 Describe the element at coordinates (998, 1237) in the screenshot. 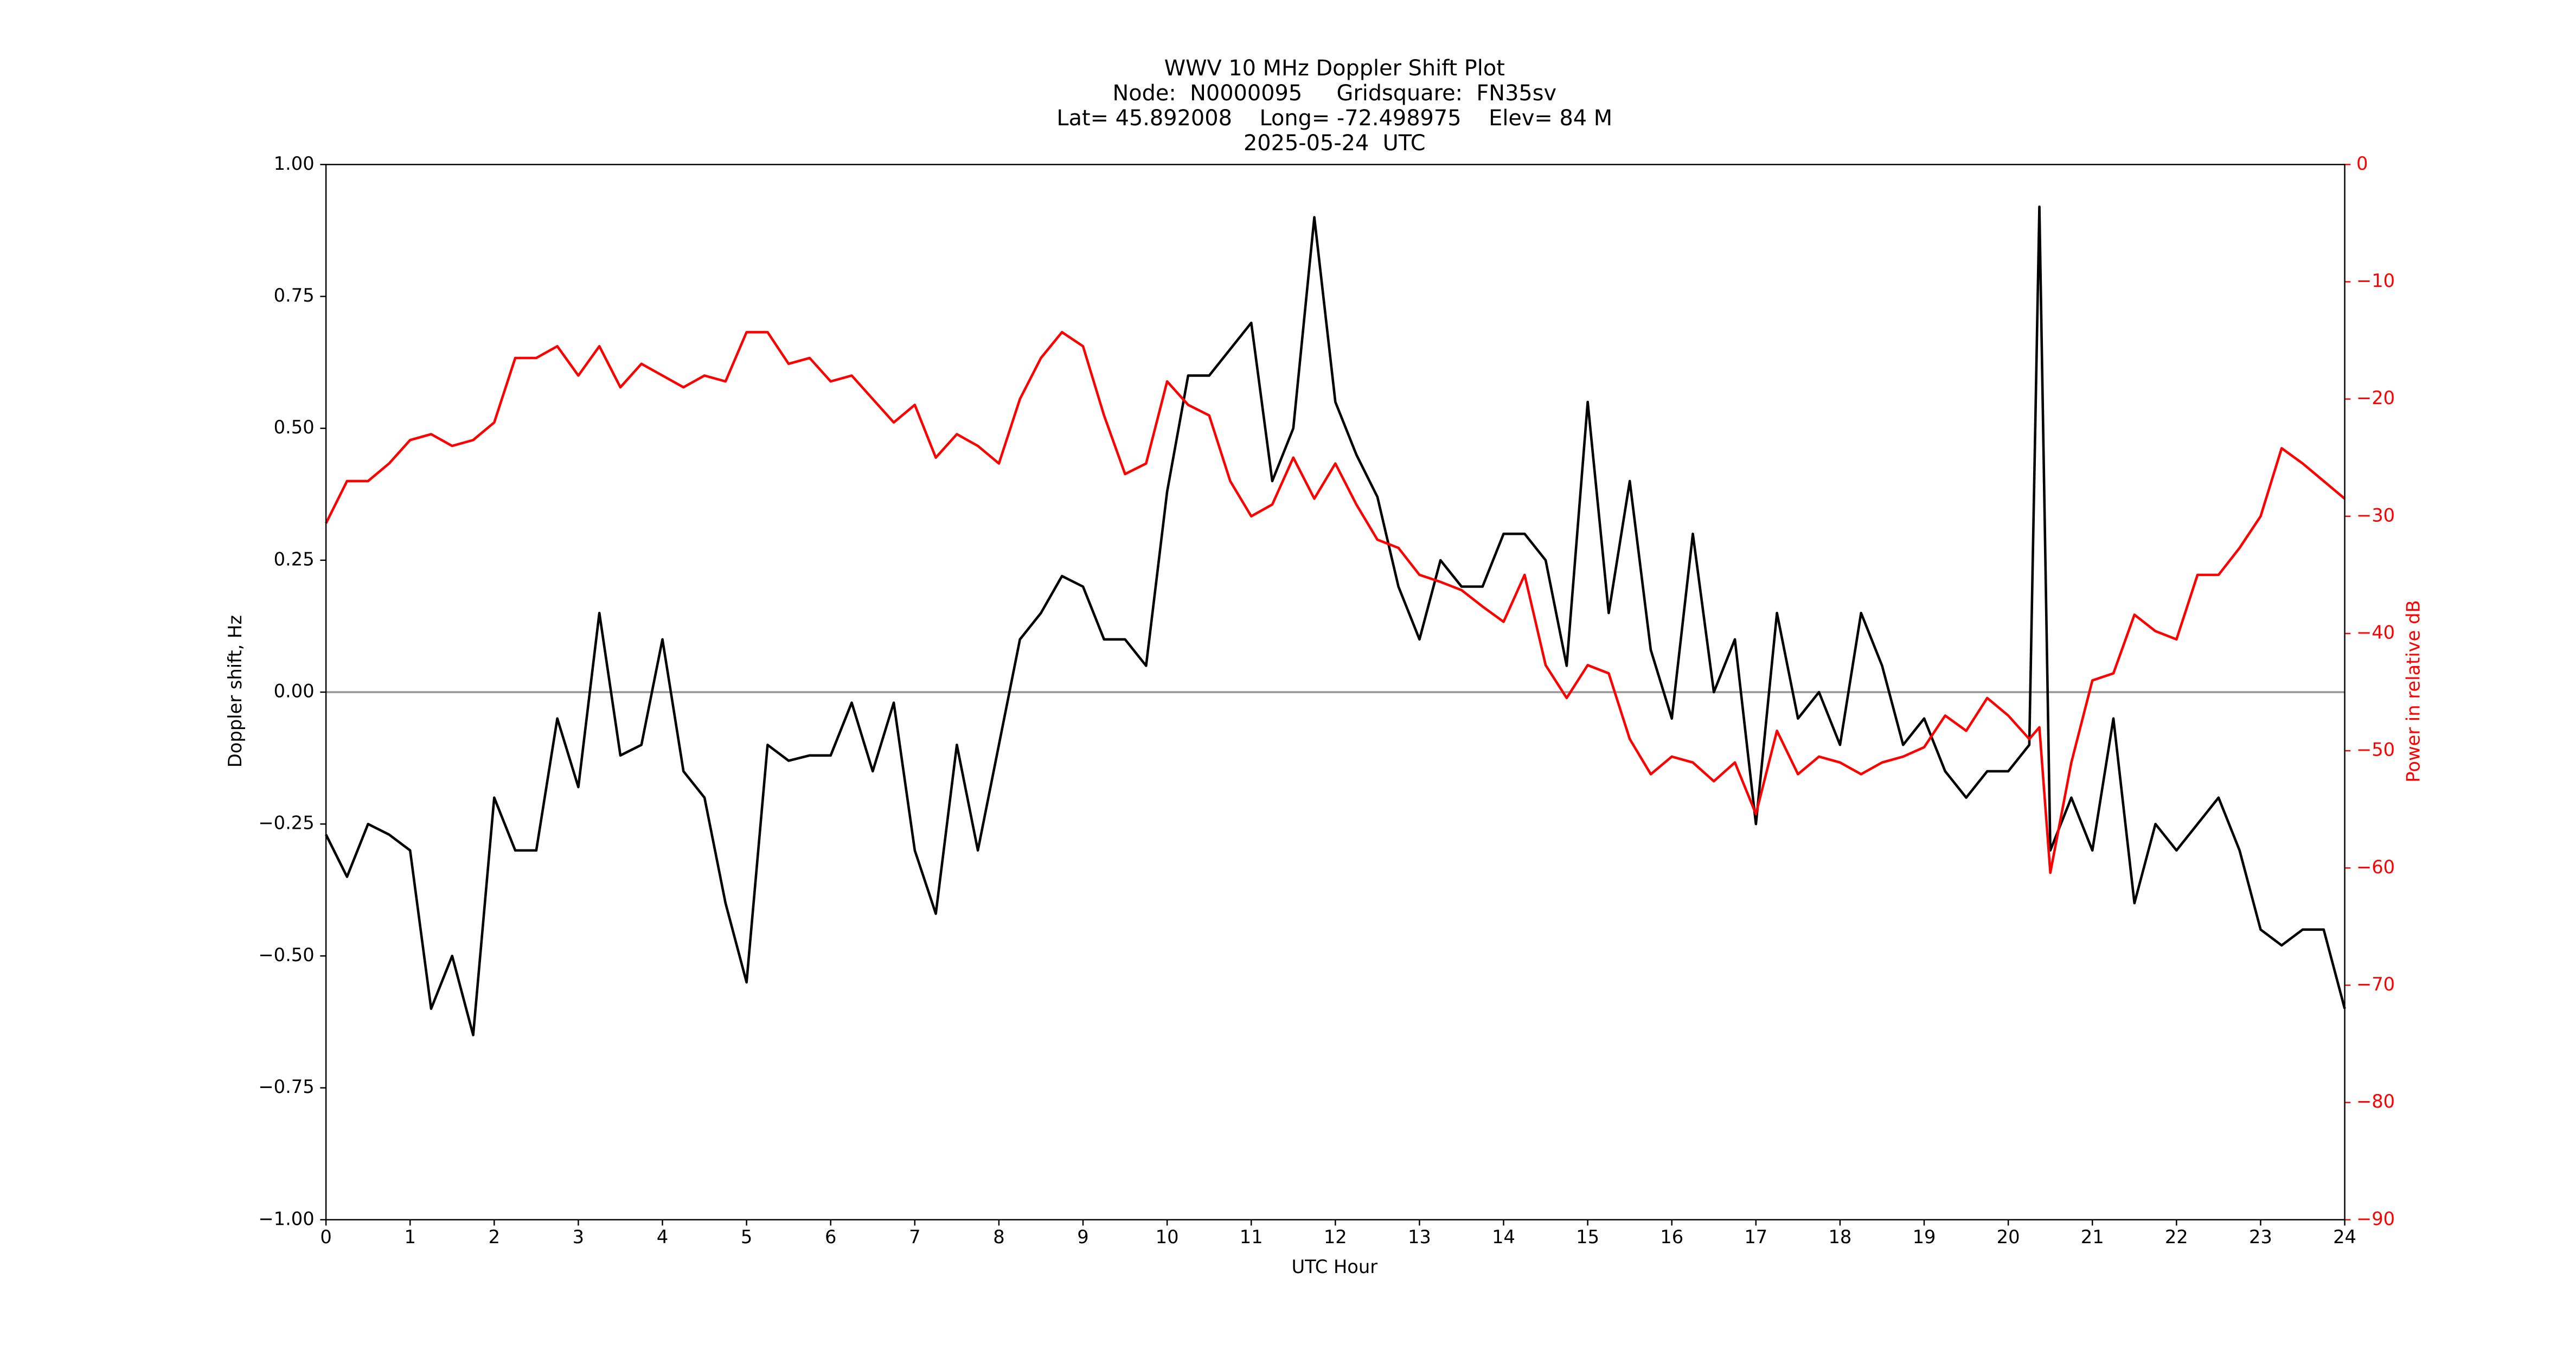

I see `x-tick-label: 8` at that location.